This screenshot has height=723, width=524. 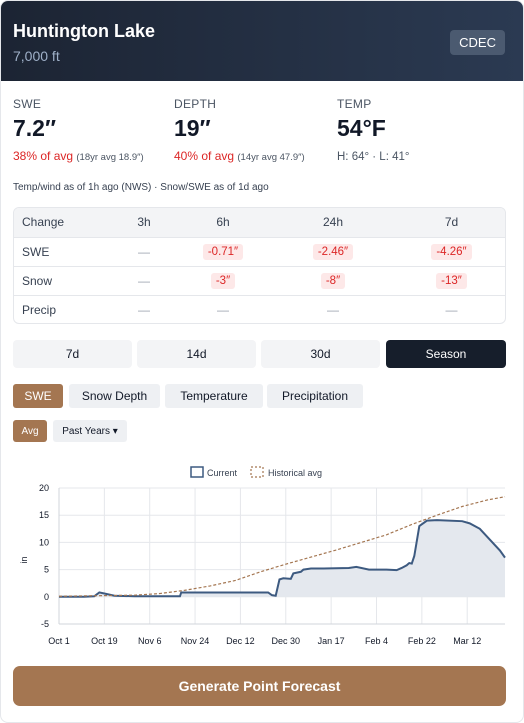 I want to click on historical-series-line, so click(x=282, y=546).